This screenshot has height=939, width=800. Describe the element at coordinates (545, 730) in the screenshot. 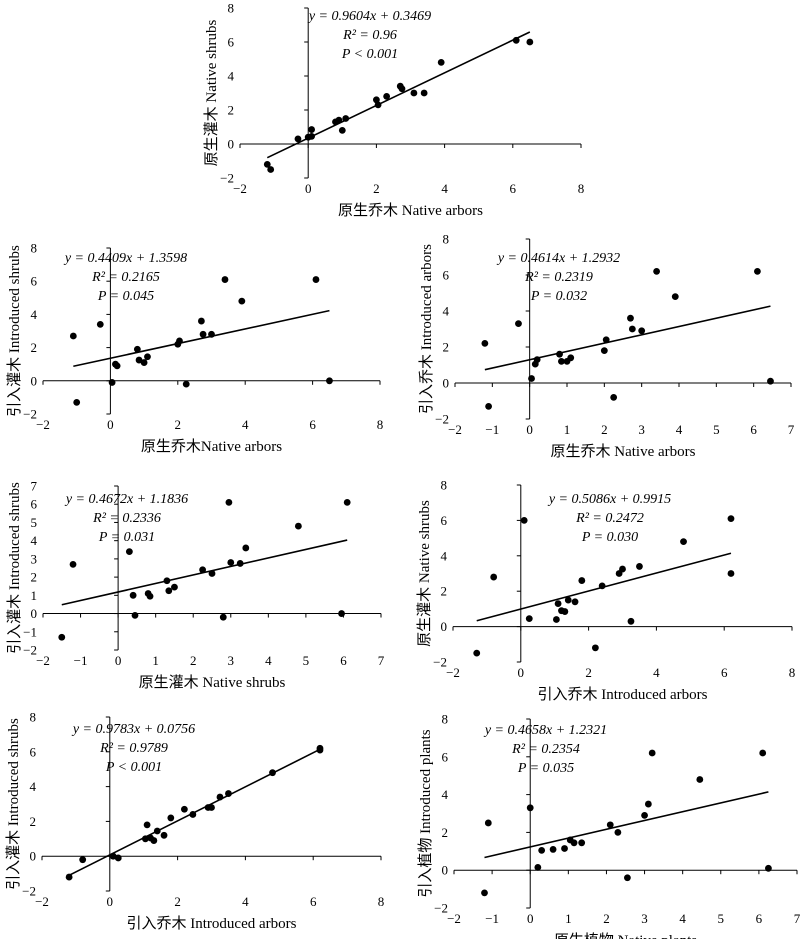

I see `regression-equation: y = 0.4658x + 1.2321` at that location.